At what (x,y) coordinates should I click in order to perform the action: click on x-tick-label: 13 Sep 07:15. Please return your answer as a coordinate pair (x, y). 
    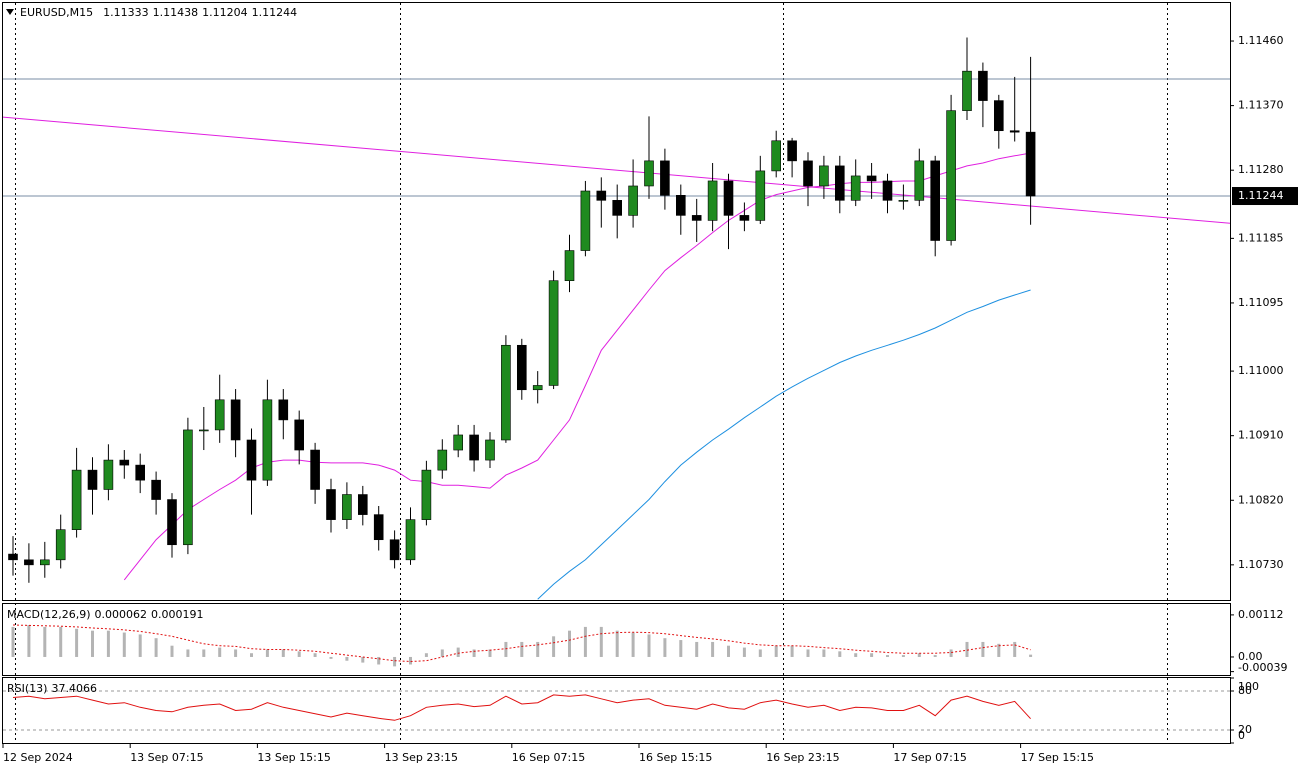
    Looking at the image, I should click on (166, 757).